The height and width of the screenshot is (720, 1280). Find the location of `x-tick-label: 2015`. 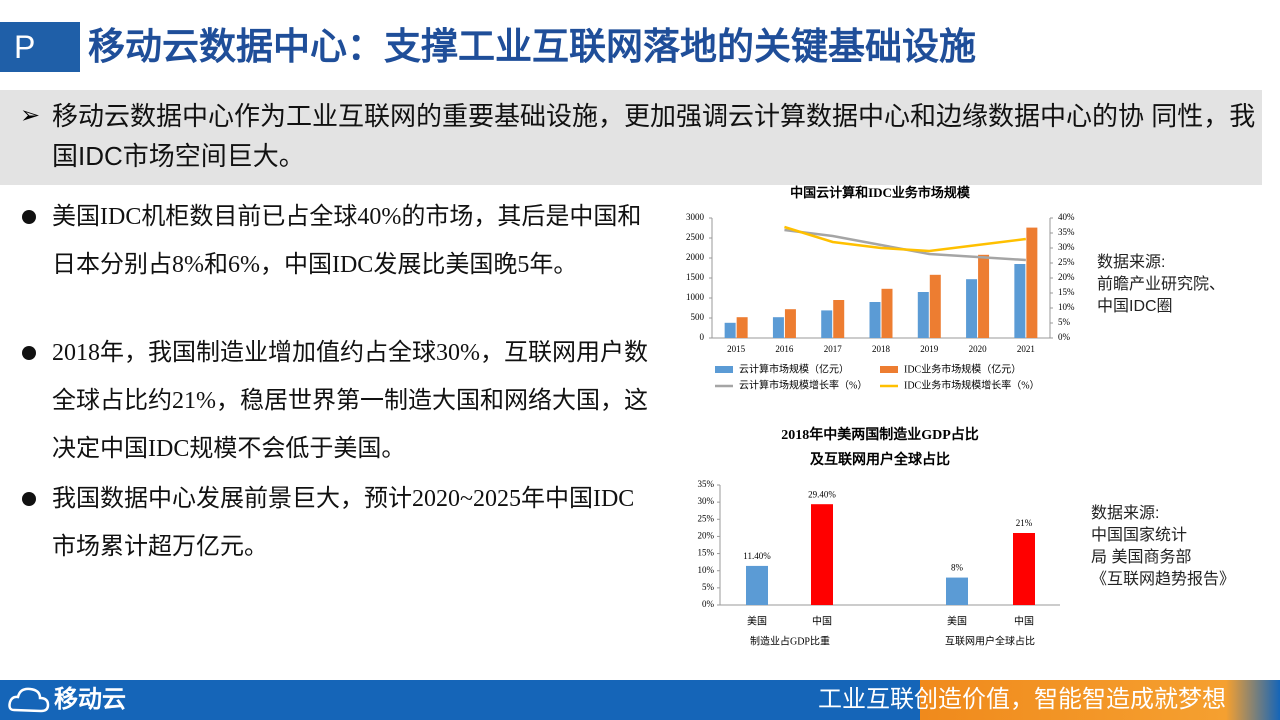

x-tick-label: 2015 is located at coordinates (736, 349).